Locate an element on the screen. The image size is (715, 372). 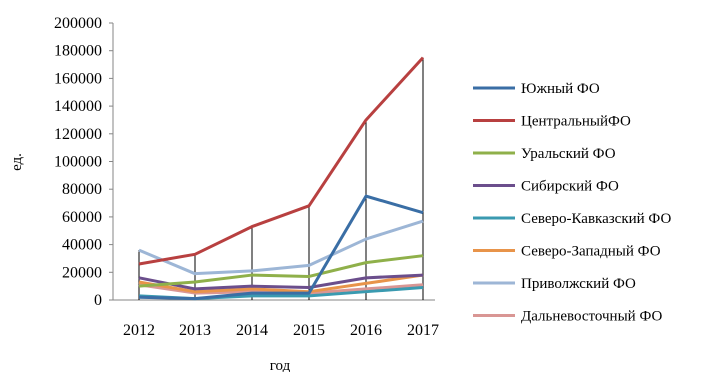
y-tick-label: 160000 is located at coordinates (78, 78).